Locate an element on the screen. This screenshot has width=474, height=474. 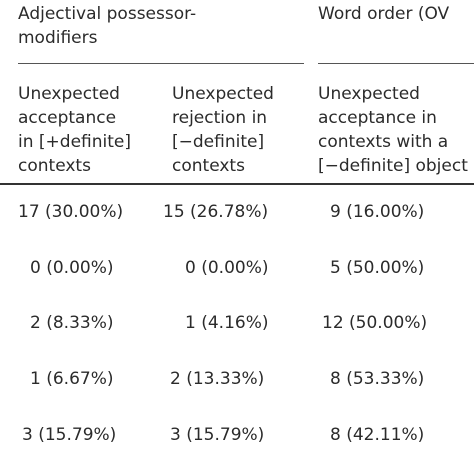
table-cell: 5 (50.00%) is located at coordinates (377, 268).